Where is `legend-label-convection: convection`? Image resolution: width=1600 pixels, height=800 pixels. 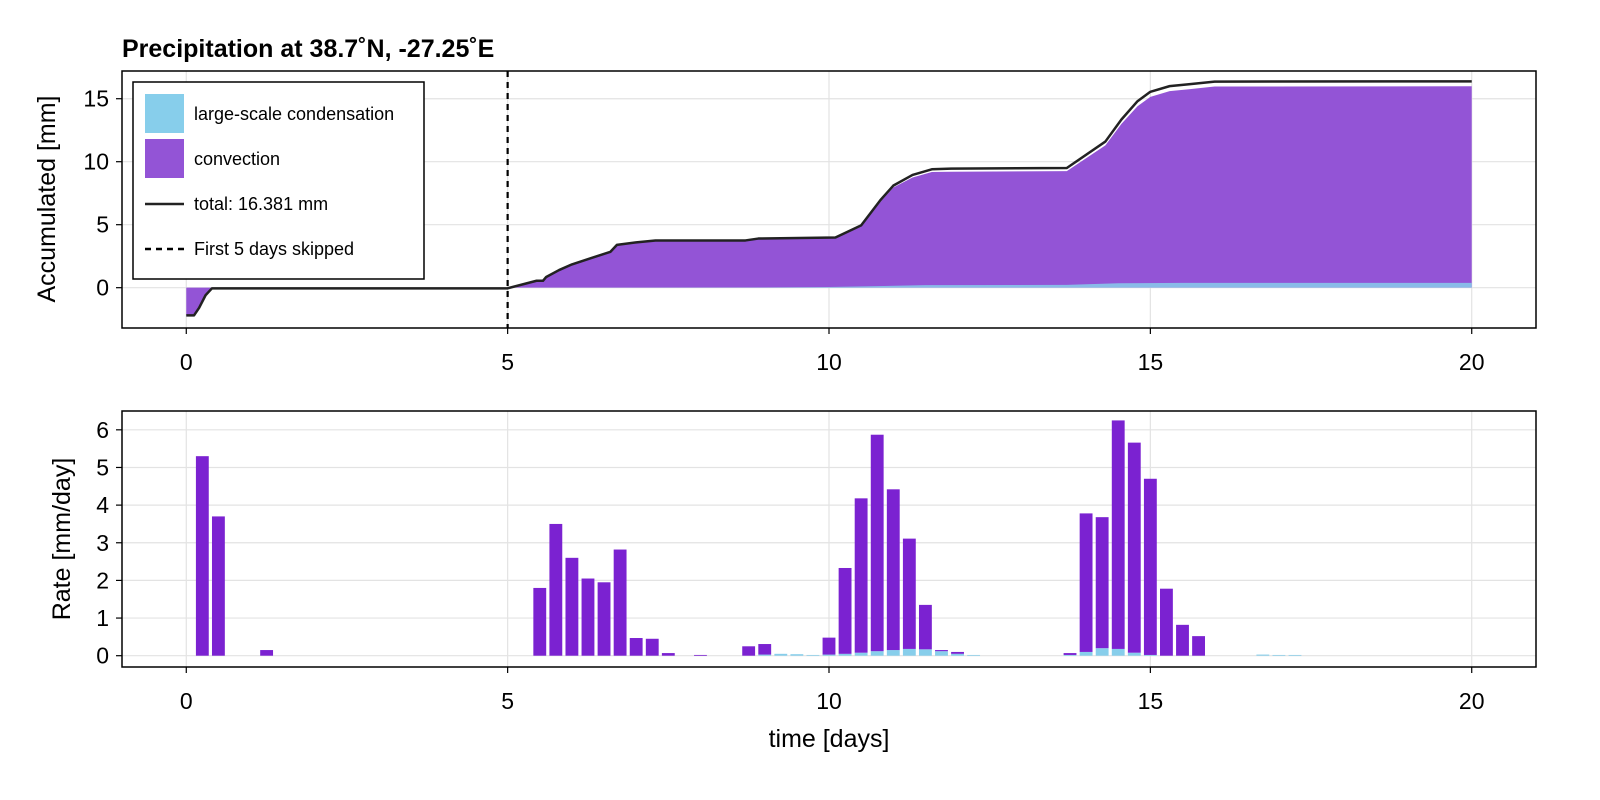 legend-label-convection: convection is located at coordinates (237, 159).